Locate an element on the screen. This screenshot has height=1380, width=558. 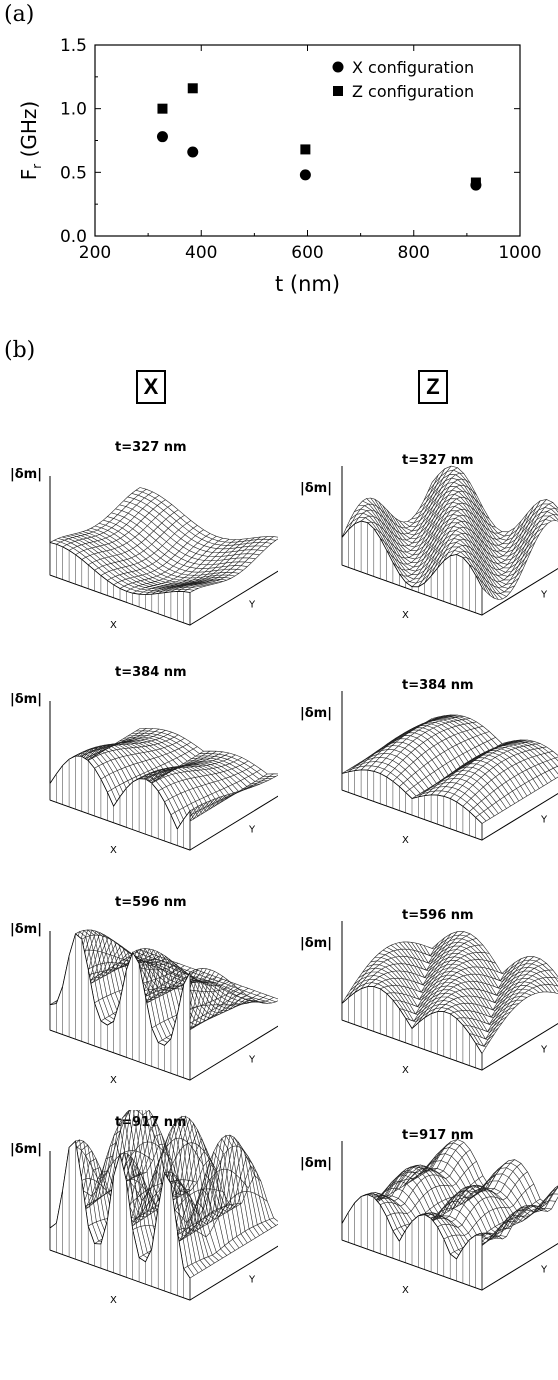
legend-marker-circle is located at coordinates (338, 67).